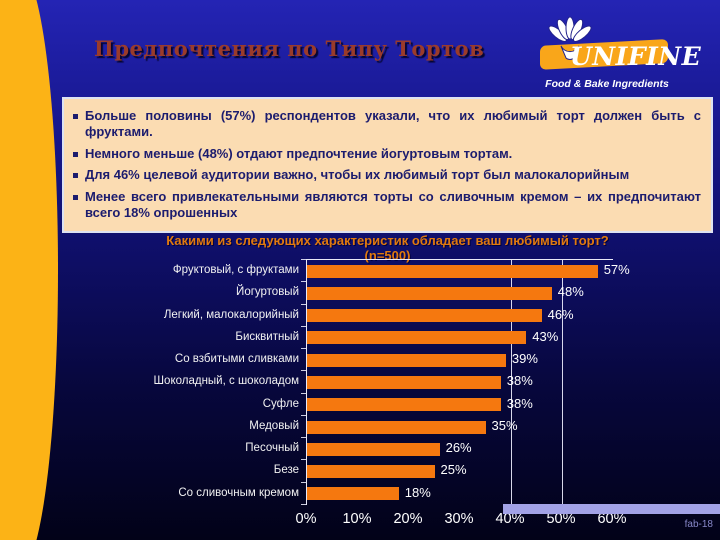 This screenshot has height=540, width=720. Describe the element at coordinates (459, 519) in the screenshot. I see `x-axis-label: 30%` at that location.